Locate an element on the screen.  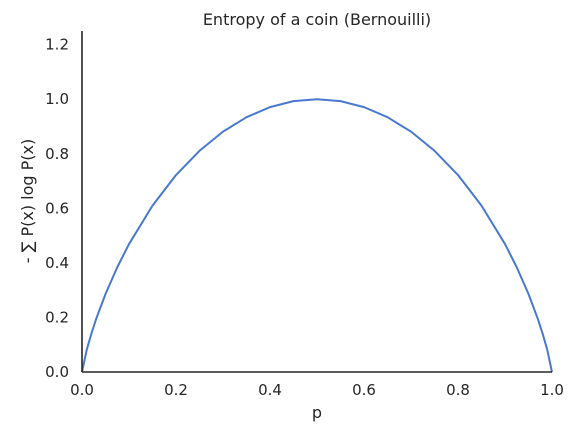
y-tick-labels: 0.0 0.2 0.4 0.6 0.8 1.0 1.2 is located at coordinates (57, 208).